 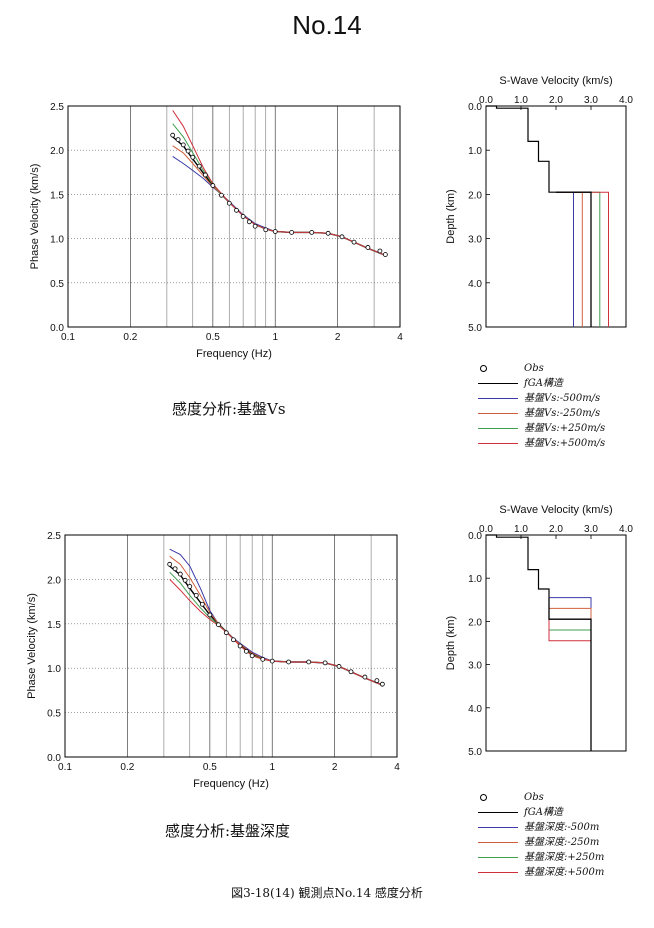 What do you see at coordinates (127, 767) in the screenshot?
I see `x-tick-label: 0.2` at bounding box center [127, 767].